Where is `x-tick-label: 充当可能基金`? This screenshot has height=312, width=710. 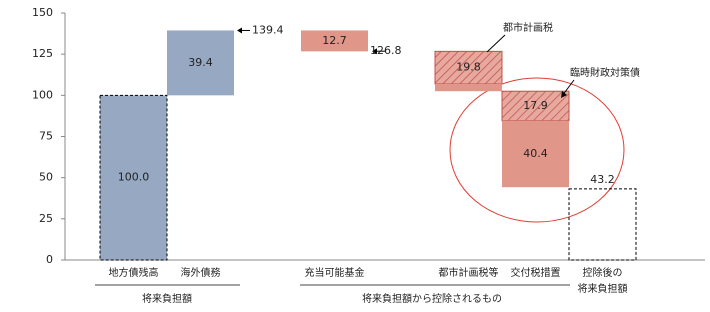
x-tick-label: 充当可能基金 is located at coordinates (335, 272).